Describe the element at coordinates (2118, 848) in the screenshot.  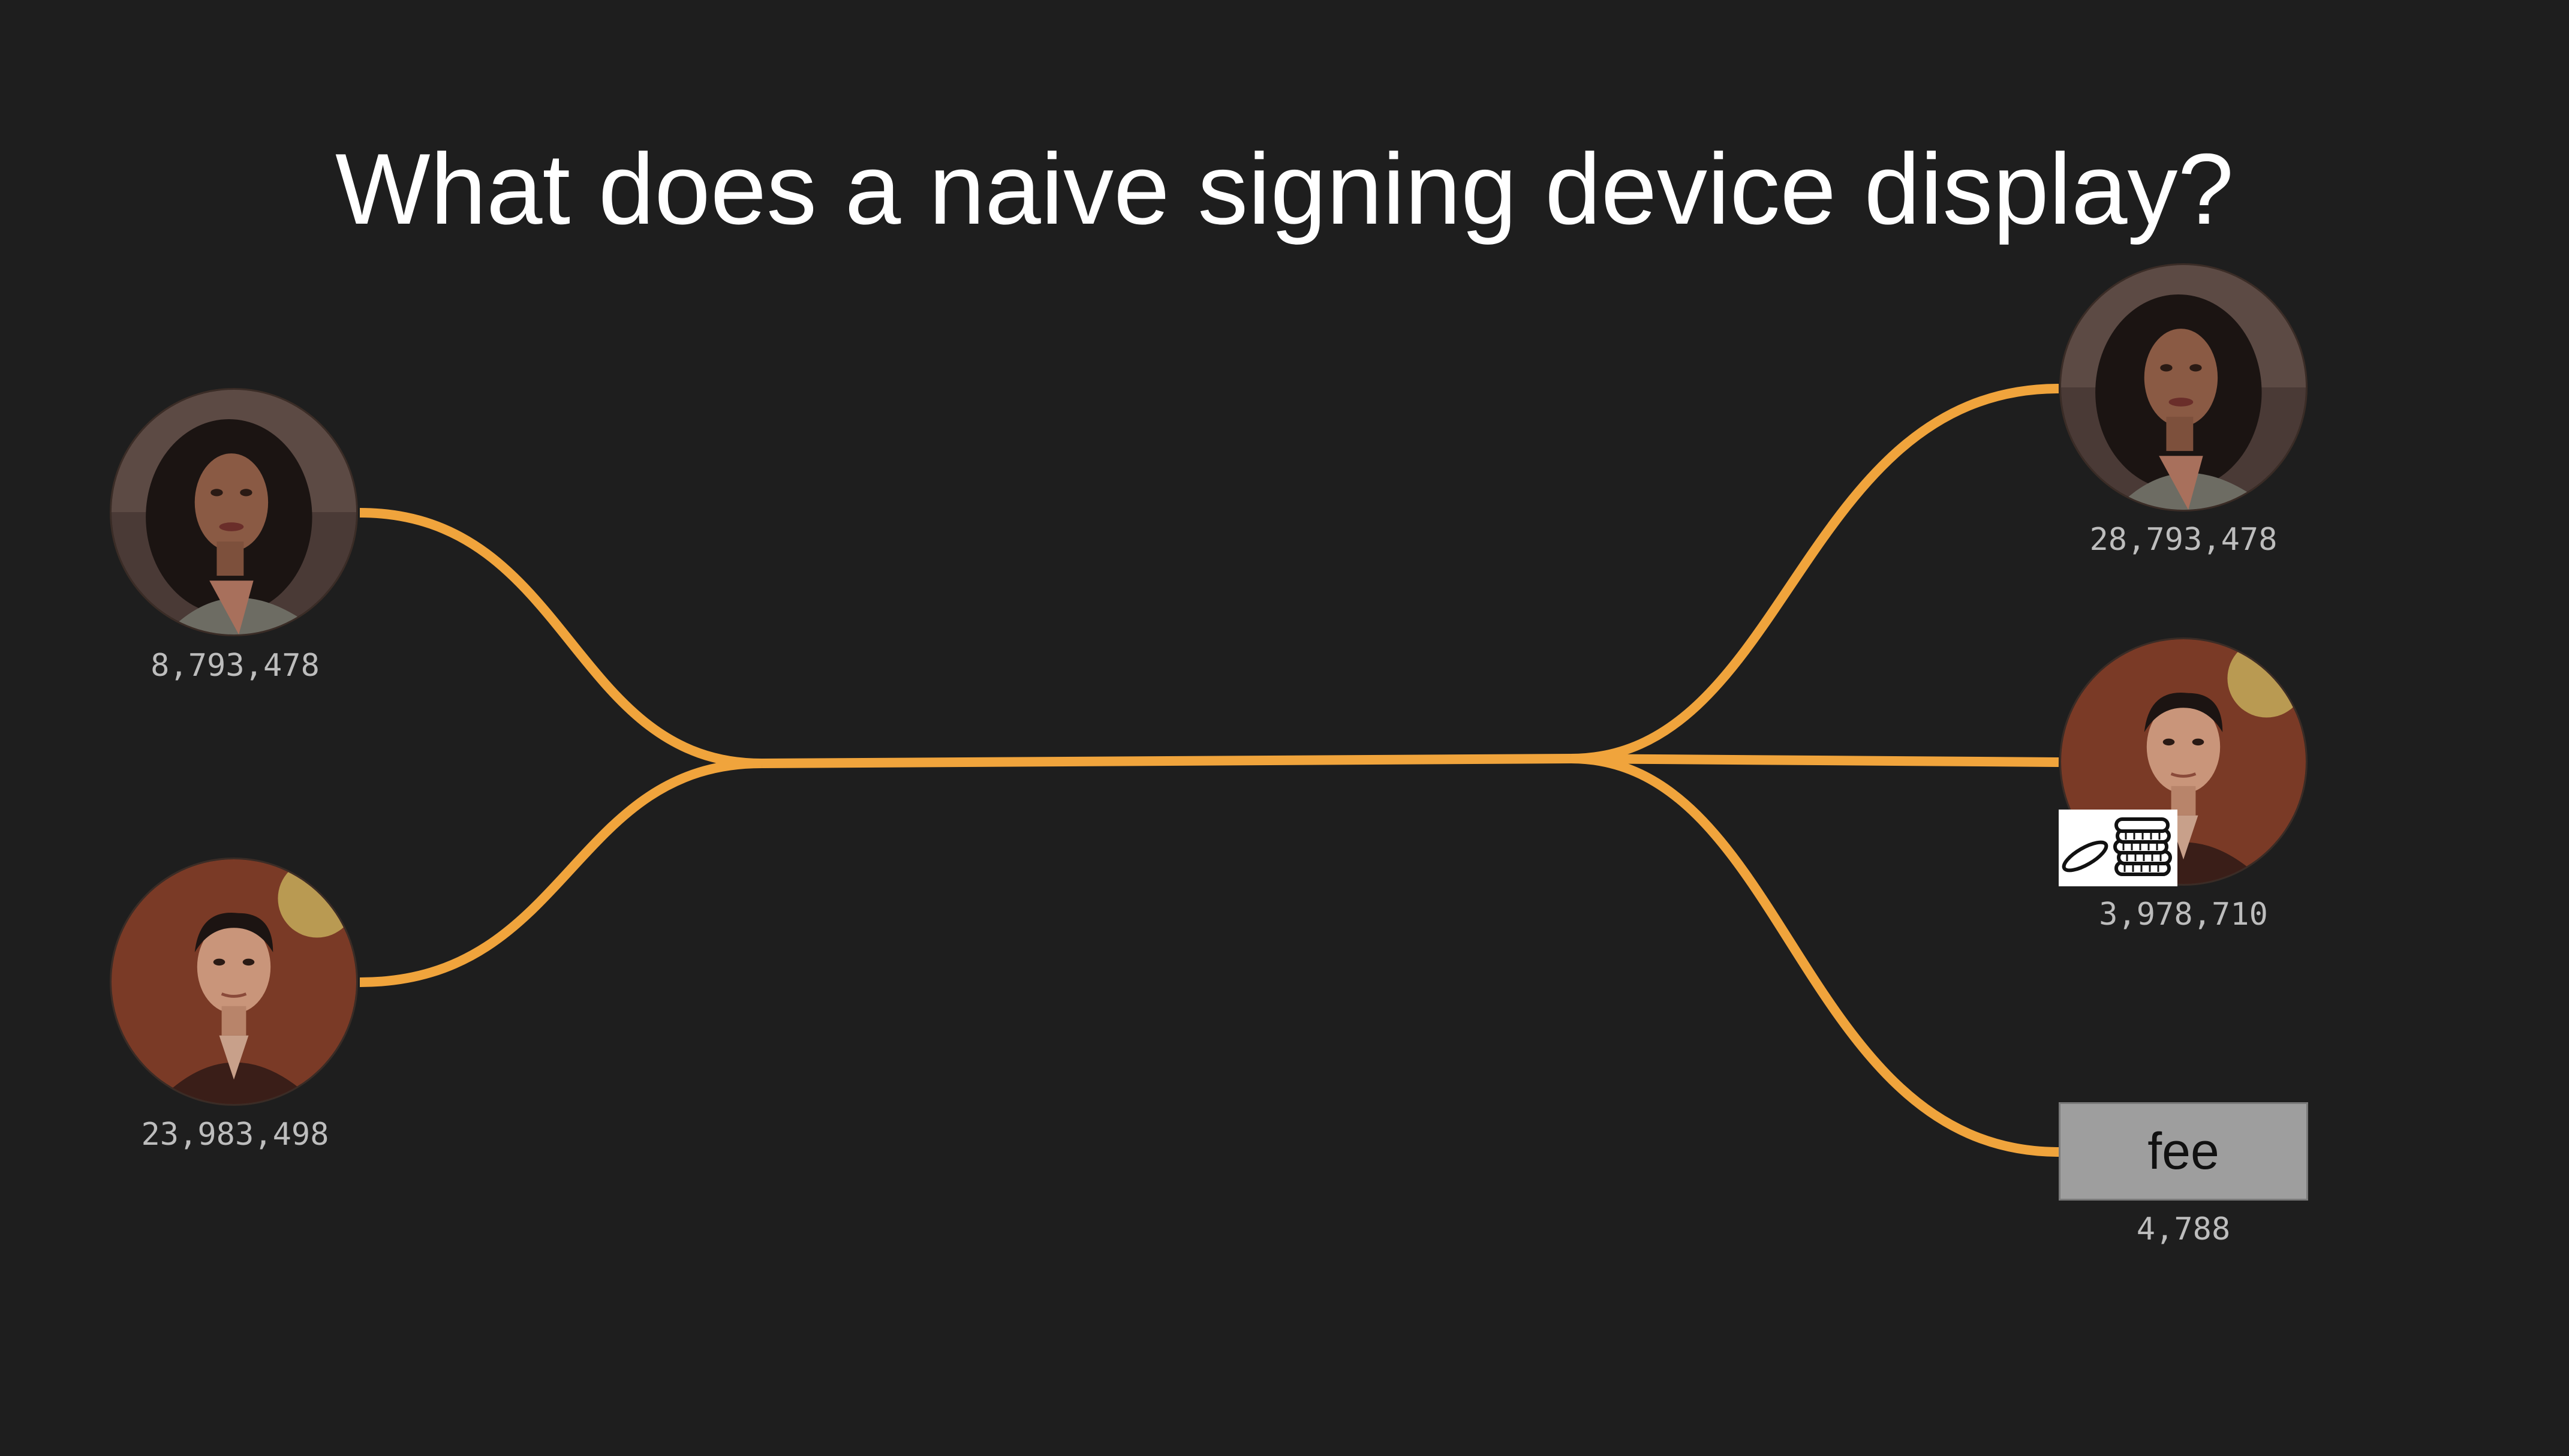
I see `coins-icon` at that location.